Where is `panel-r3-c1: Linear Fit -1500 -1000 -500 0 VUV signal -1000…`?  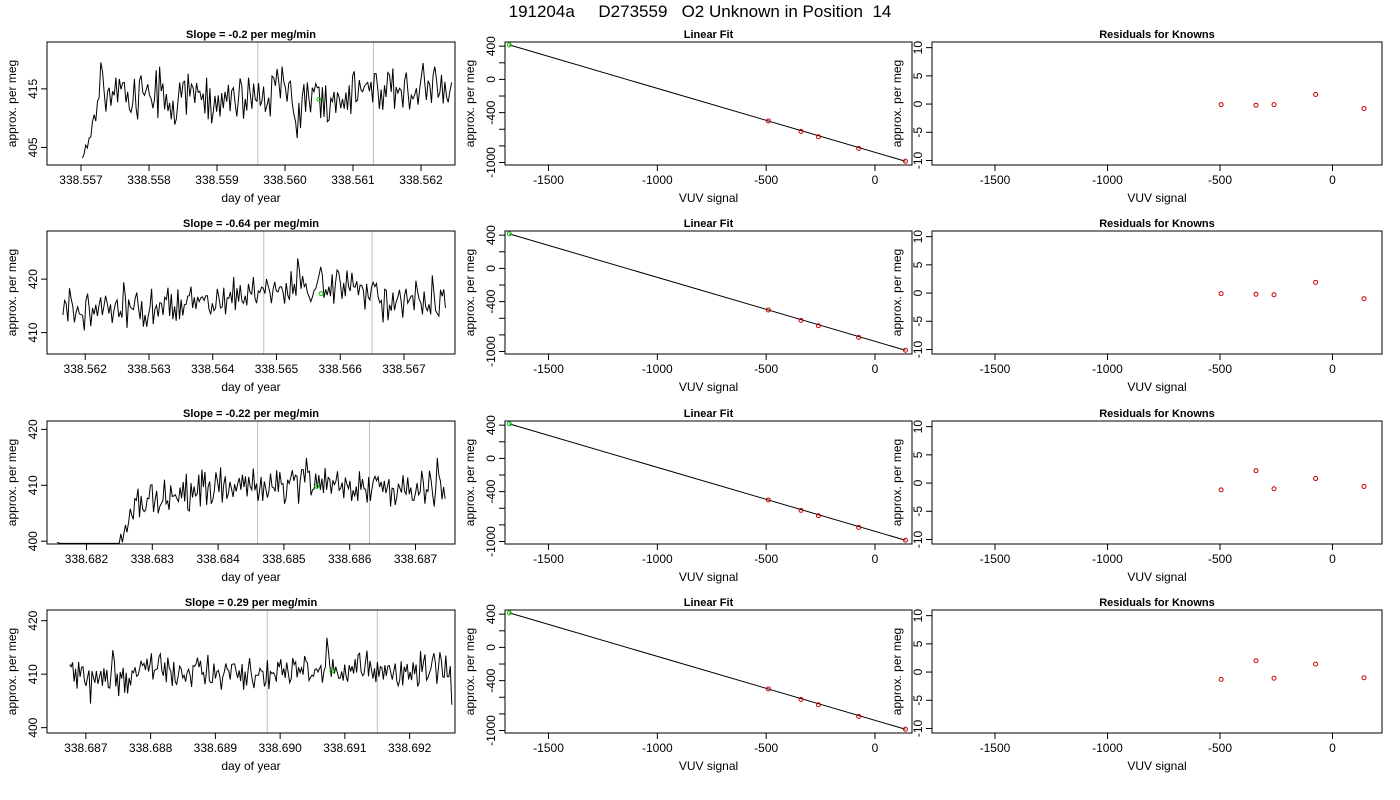 panel-r3-c1: Linear Fit -1500 -1000 -500 0 VUV signal -1000… is located at coordinates (688, 685).